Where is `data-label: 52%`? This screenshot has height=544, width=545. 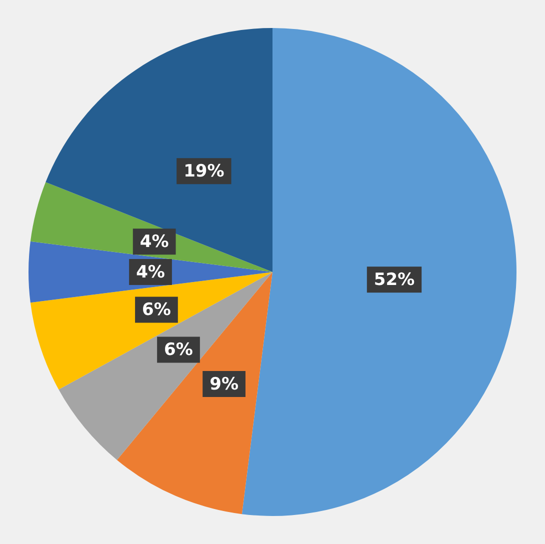
data-label: 52% is located at coordinates (394, 280).